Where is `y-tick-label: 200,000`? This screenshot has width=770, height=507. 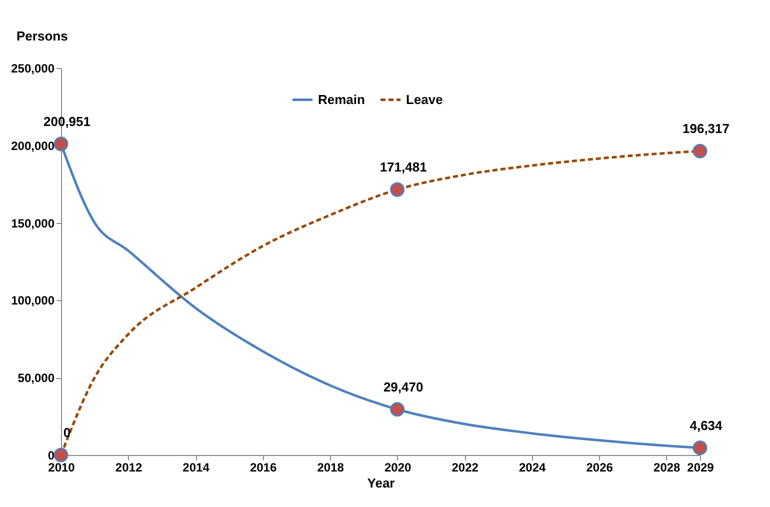 y-tick-label: 200,000 is located at coordinates (33, 145).